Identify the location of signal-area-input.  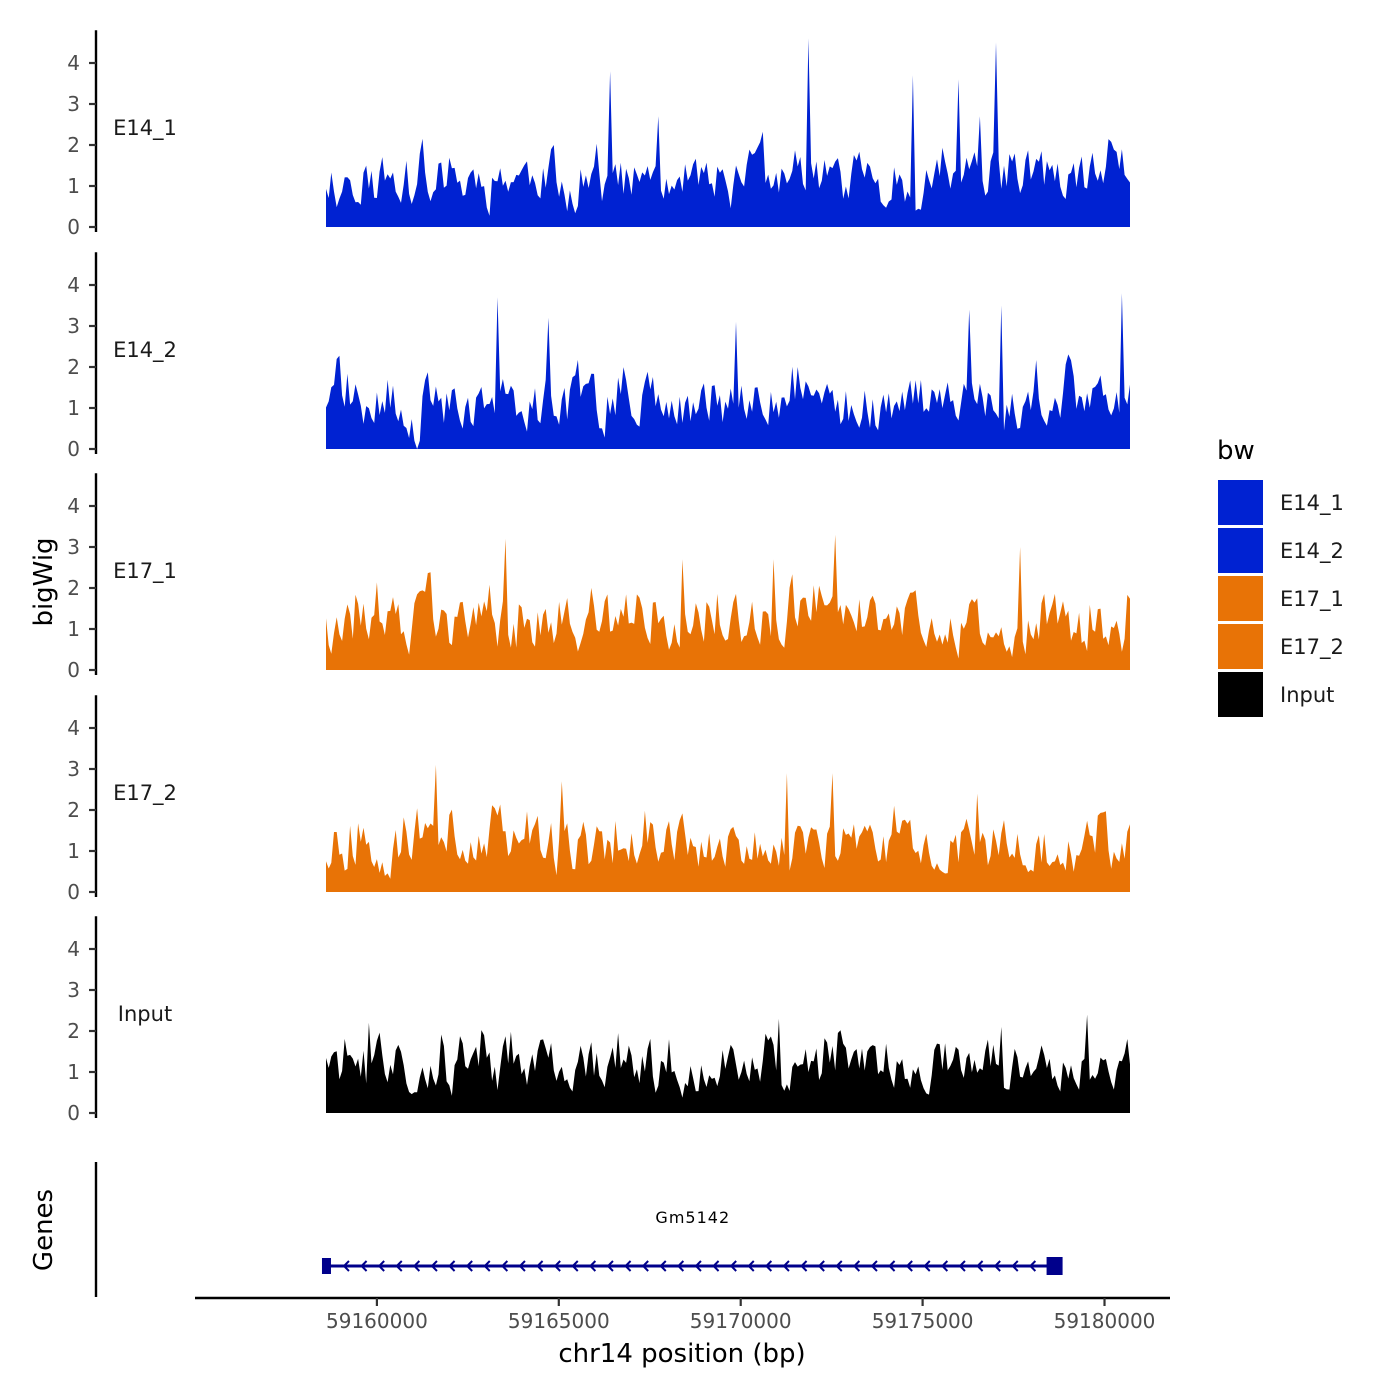
(728, 1063).